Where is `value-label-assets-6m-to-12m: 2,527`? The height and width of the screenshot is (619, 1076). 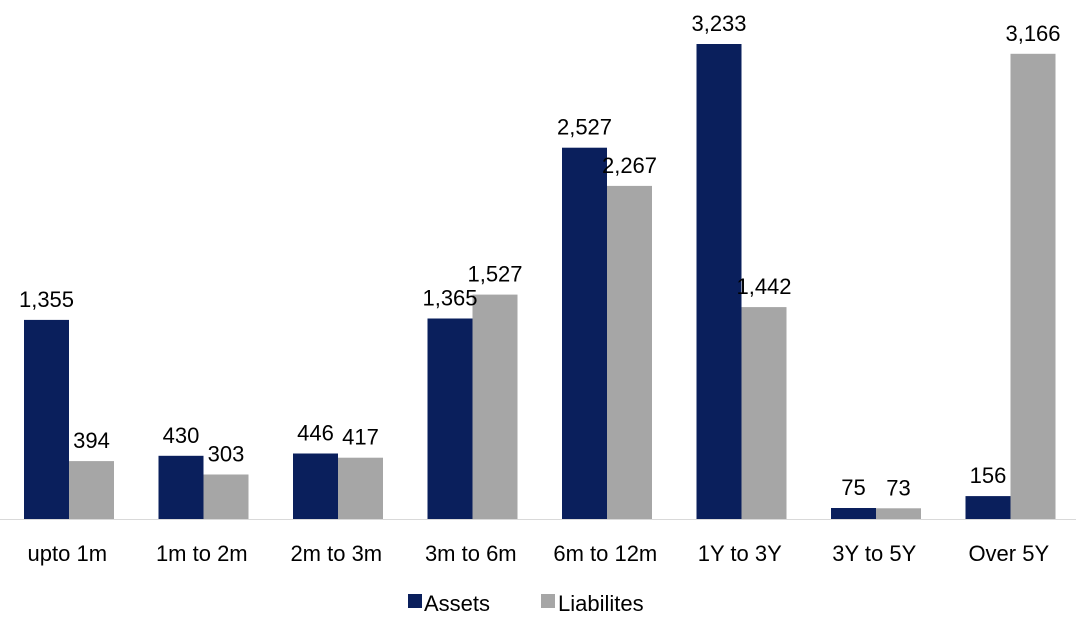
value-label-assets-6m-to-12m: 2,527 is located at coordinates (584, 127).